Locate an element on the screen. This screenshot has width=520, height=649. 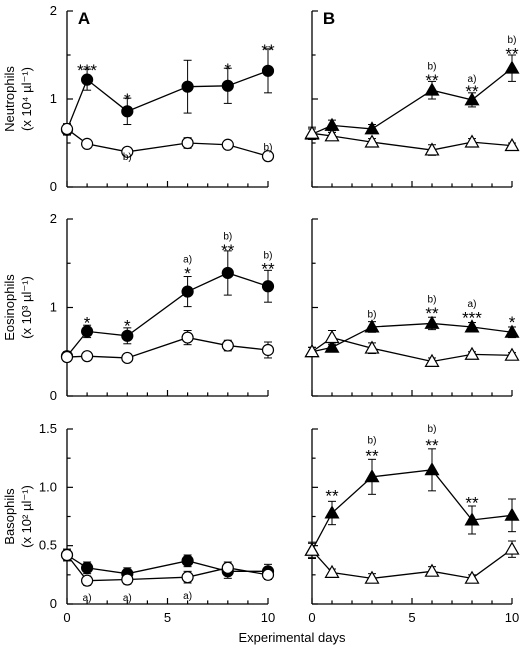
y-axis-label: Neutrophils is located at coordinates (9, 99).